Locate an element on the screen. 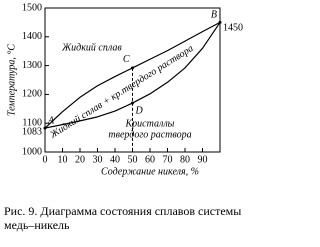 The image size is (320, 247). x-tick-label: 20 is located at coordinates (80, 159).